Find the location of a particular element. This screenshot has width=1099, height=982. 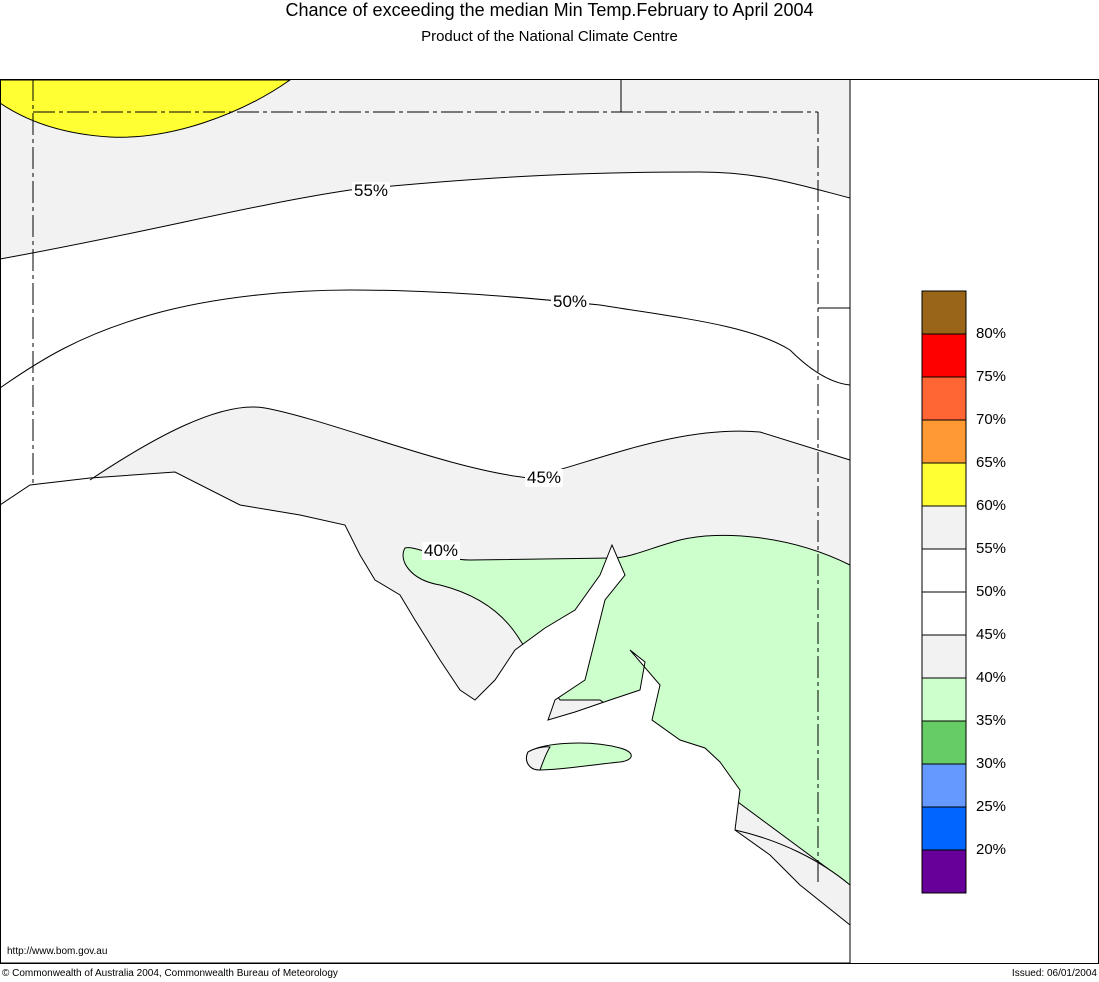

contour-label-40: 40% is located at coordinates (441, 550).